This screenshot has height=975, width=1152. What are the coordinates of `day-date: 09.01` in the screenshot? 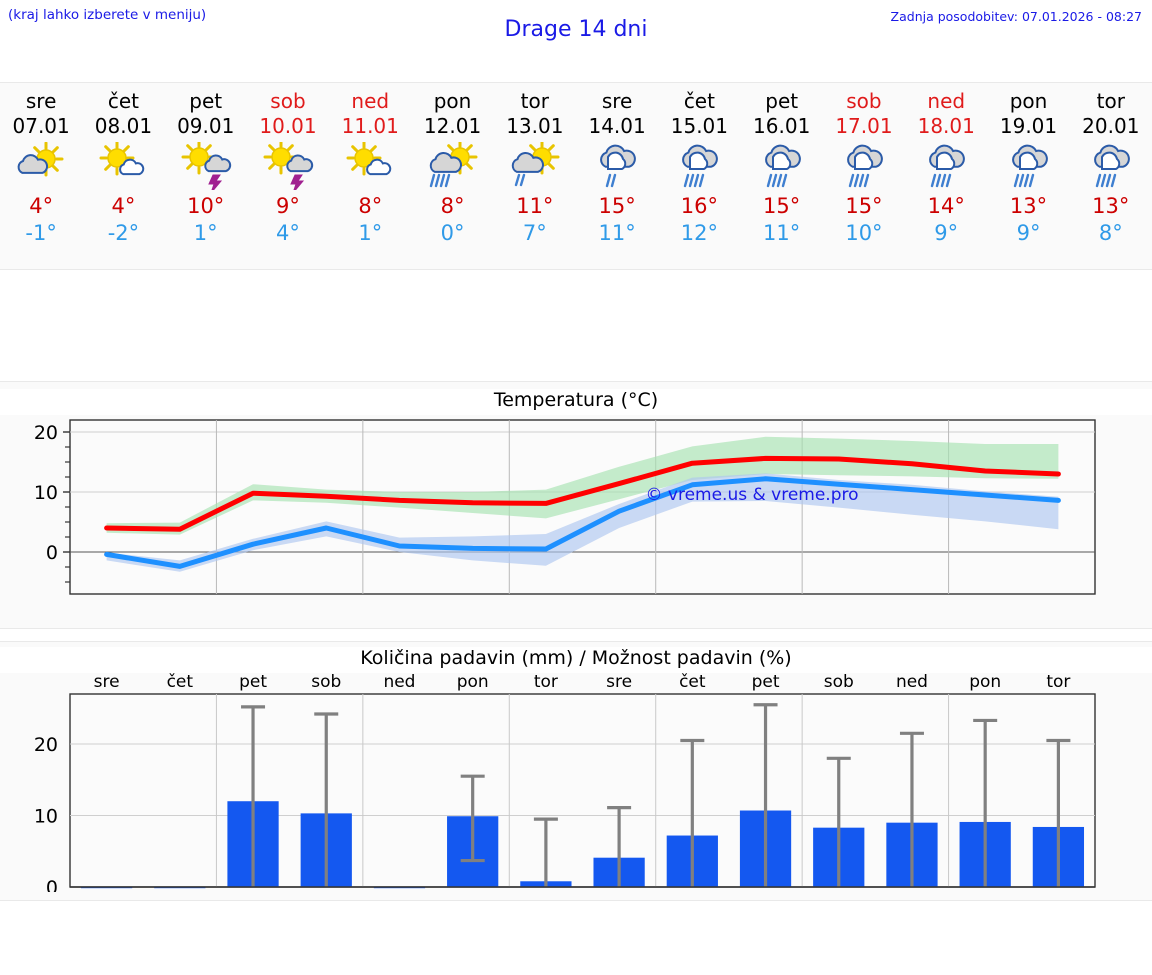 It's located at (206, 126).